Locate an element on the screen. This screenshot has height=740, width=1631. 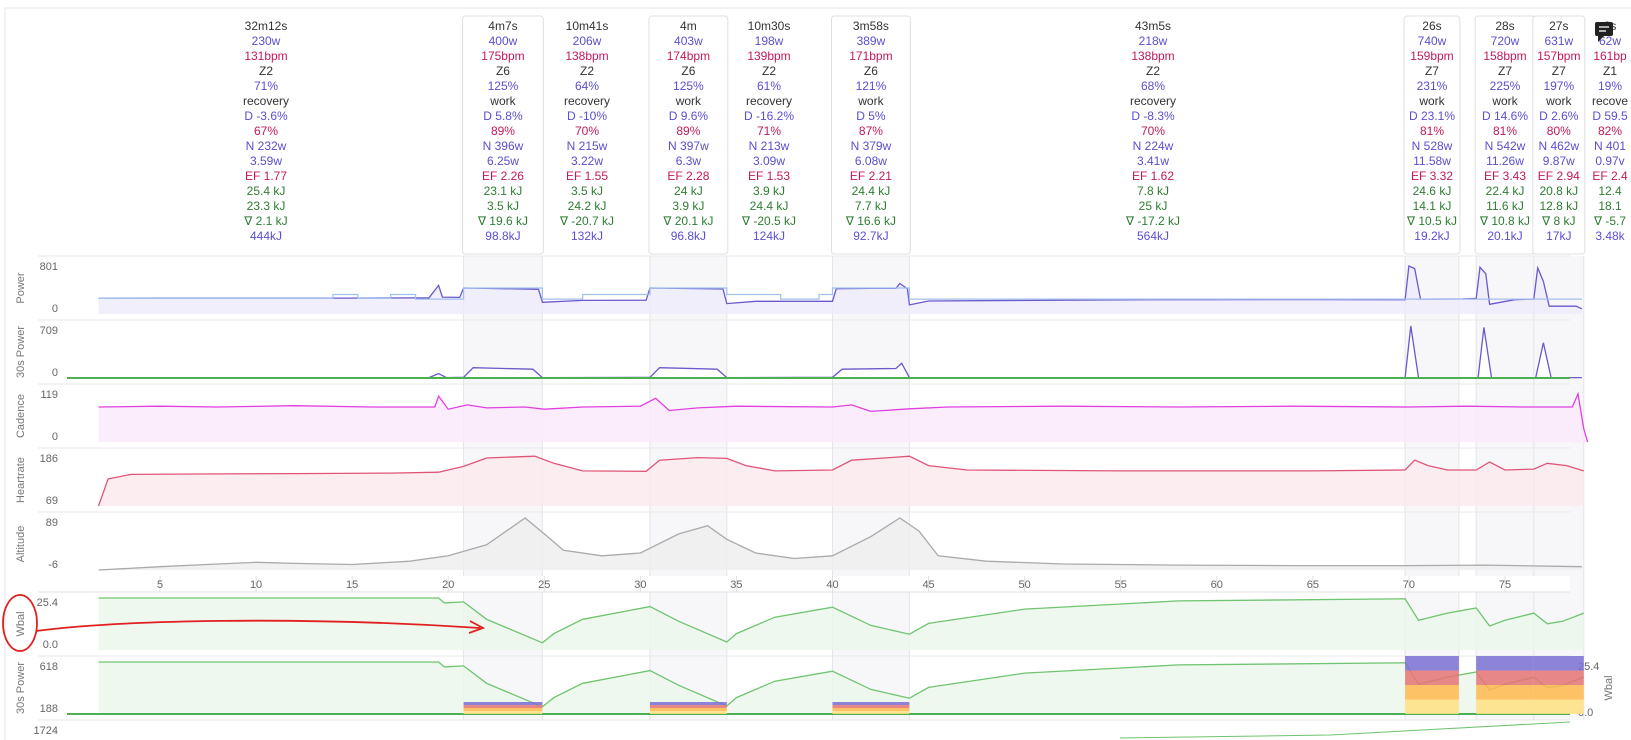
comment-icon is located at coordinates (1604, 32).